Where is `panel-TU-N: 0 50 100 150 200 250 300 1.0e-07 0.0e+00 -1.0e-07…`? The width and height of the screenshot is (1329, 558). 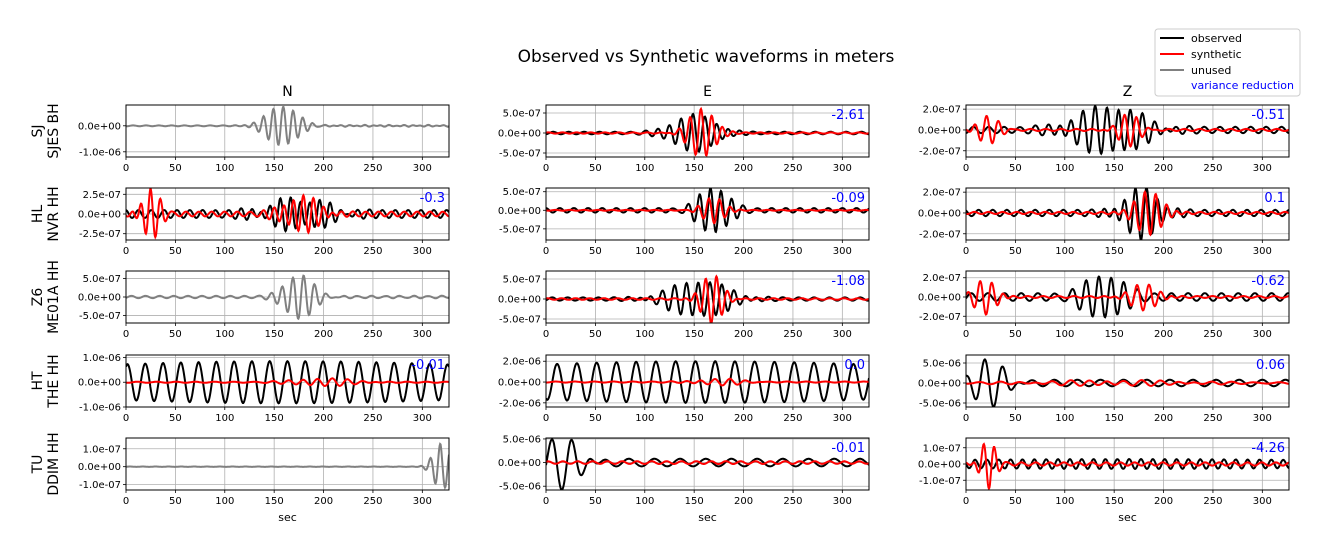 panel-TU-N: 0 50 100 150 200 250 300 1.0e-07 0.0e+00 -1.0e-07… is located at coordinates (264, 480).